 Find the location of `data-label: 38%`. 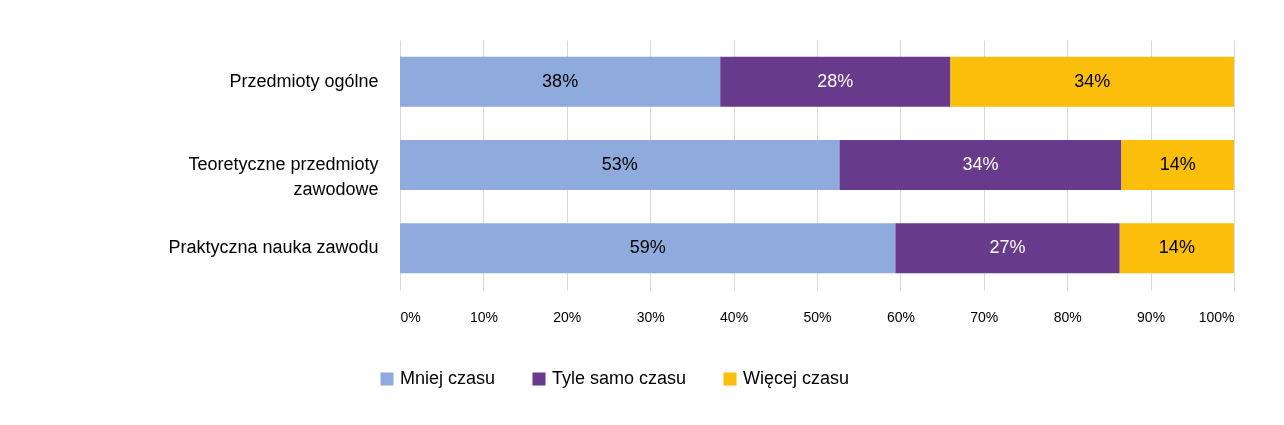

data-label: 38% is located at coordinates (560, 80).